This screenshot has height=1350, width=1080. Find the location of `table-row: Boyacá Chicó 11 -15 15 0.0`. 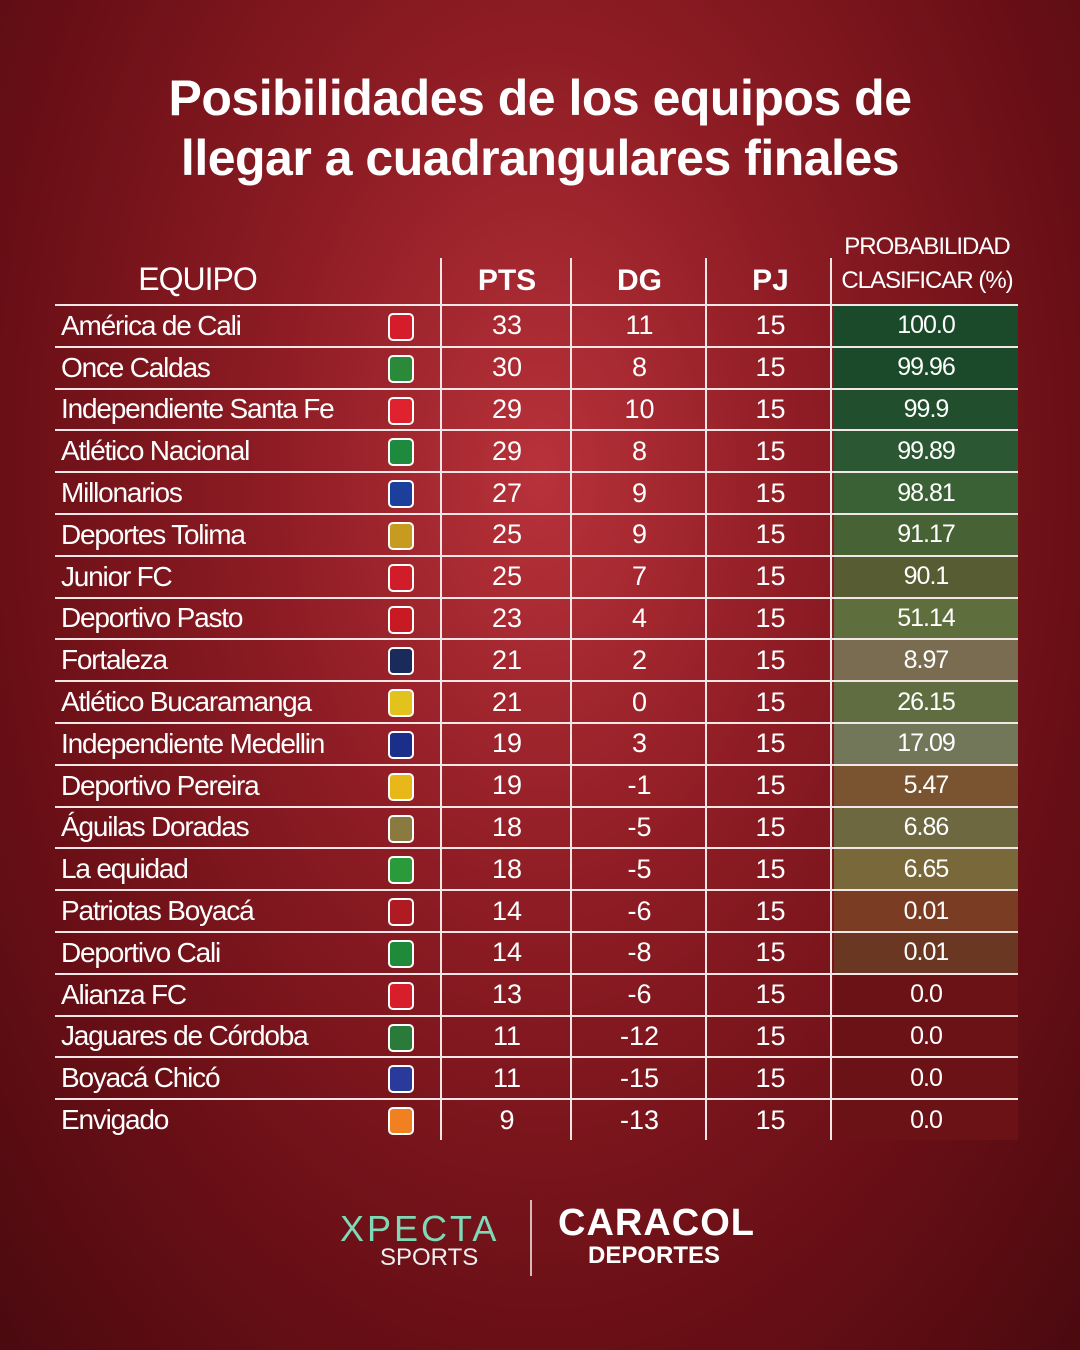

table-row: Boyacá Chicó 11 -15 15 0.0 is located at coordinates (536, 1077).